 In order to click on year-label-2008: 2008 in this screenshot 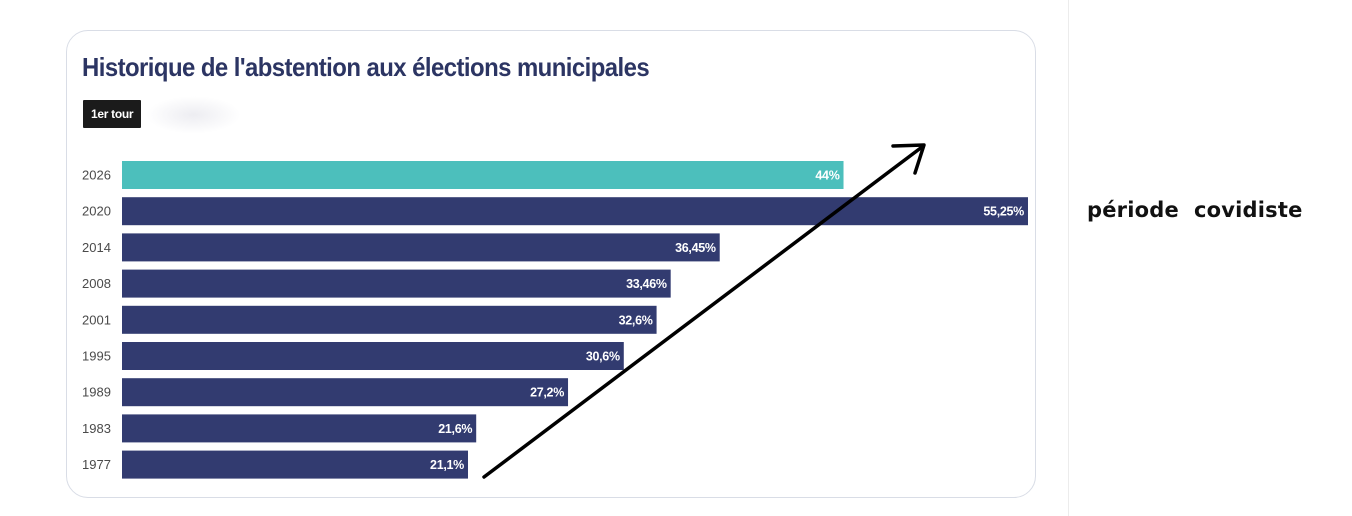, I will do `click(96, 283)`.